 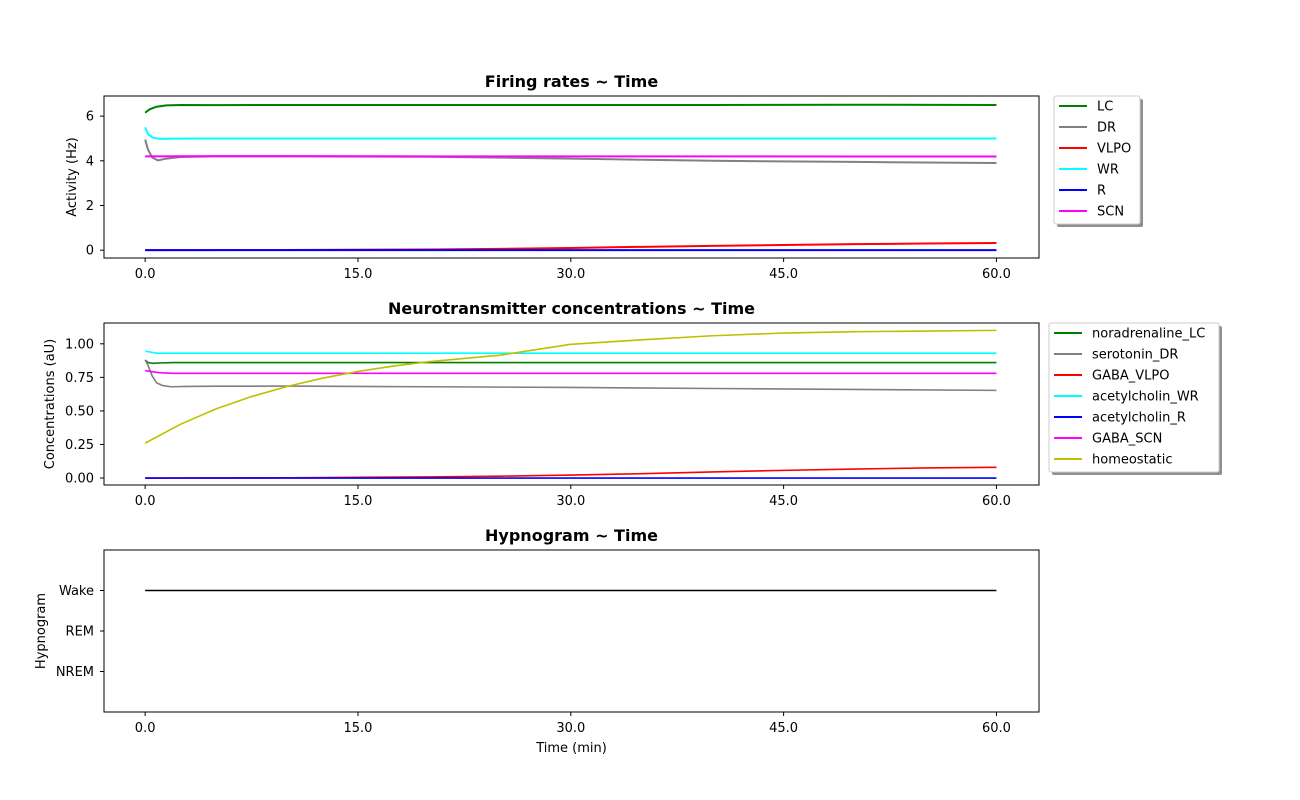 What do you see at coordinates (1132, 460) in the screenshot?
I see `legend-label: homeostatic` at bounding box center [1132, 460].